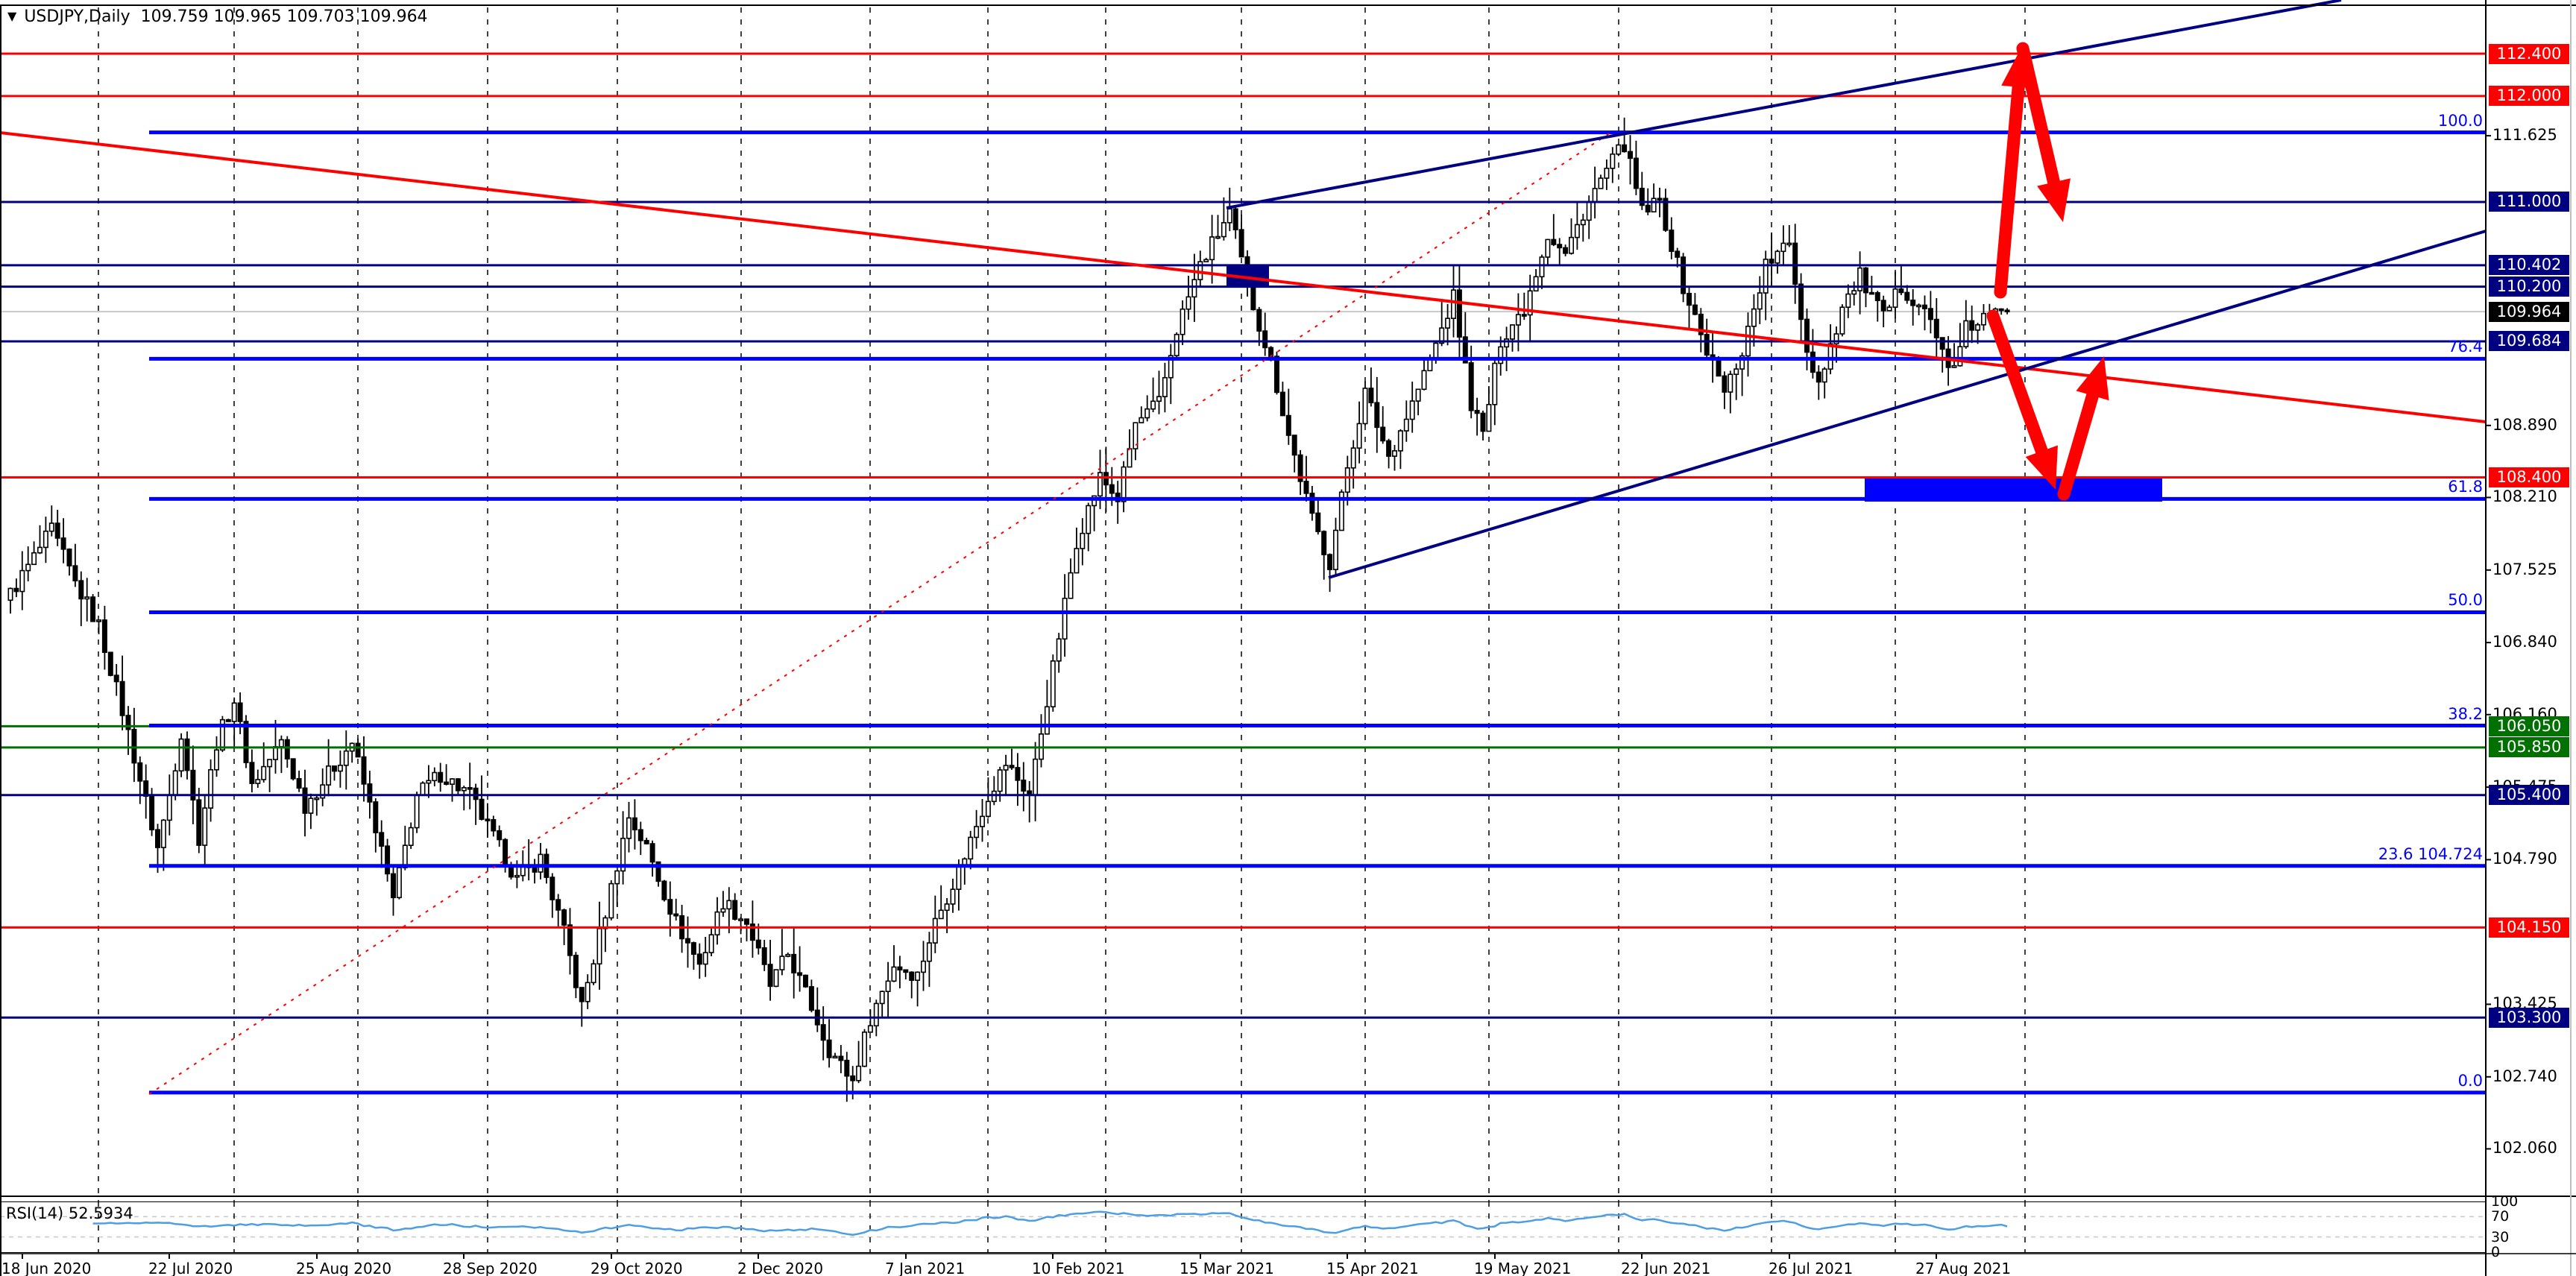 The height and width of the screenshot is (1276, 2576). Describe the element at coordinates (2039, 117) in the screenshot. I see `scenario-down-from-112400-shaft` at that location.